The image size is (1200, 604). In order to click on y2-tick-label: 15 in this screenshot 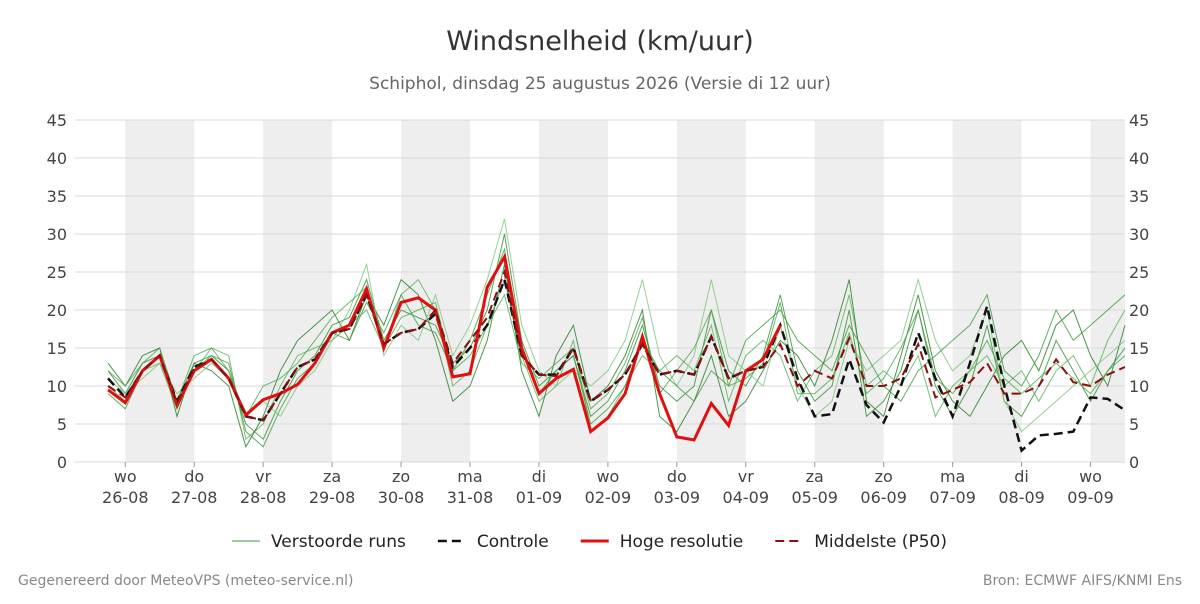, I will do `click(1139, 348)`.